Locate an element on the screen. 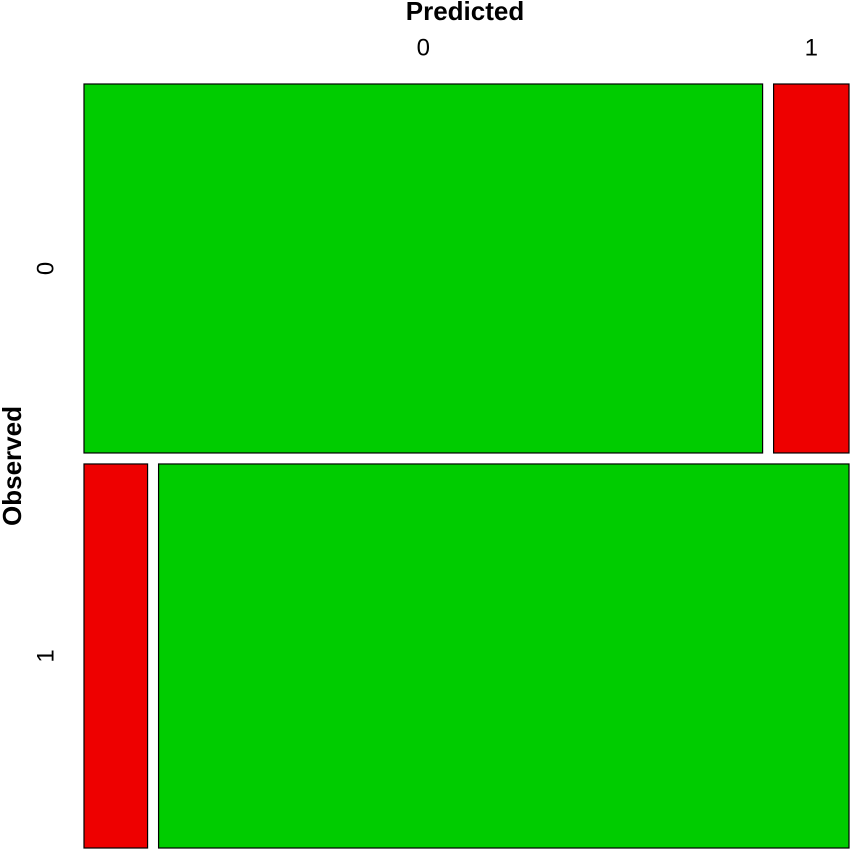 This screenshot has height=849, width=850. x-axis-title: Predicted is located at coordinates (465, 13).